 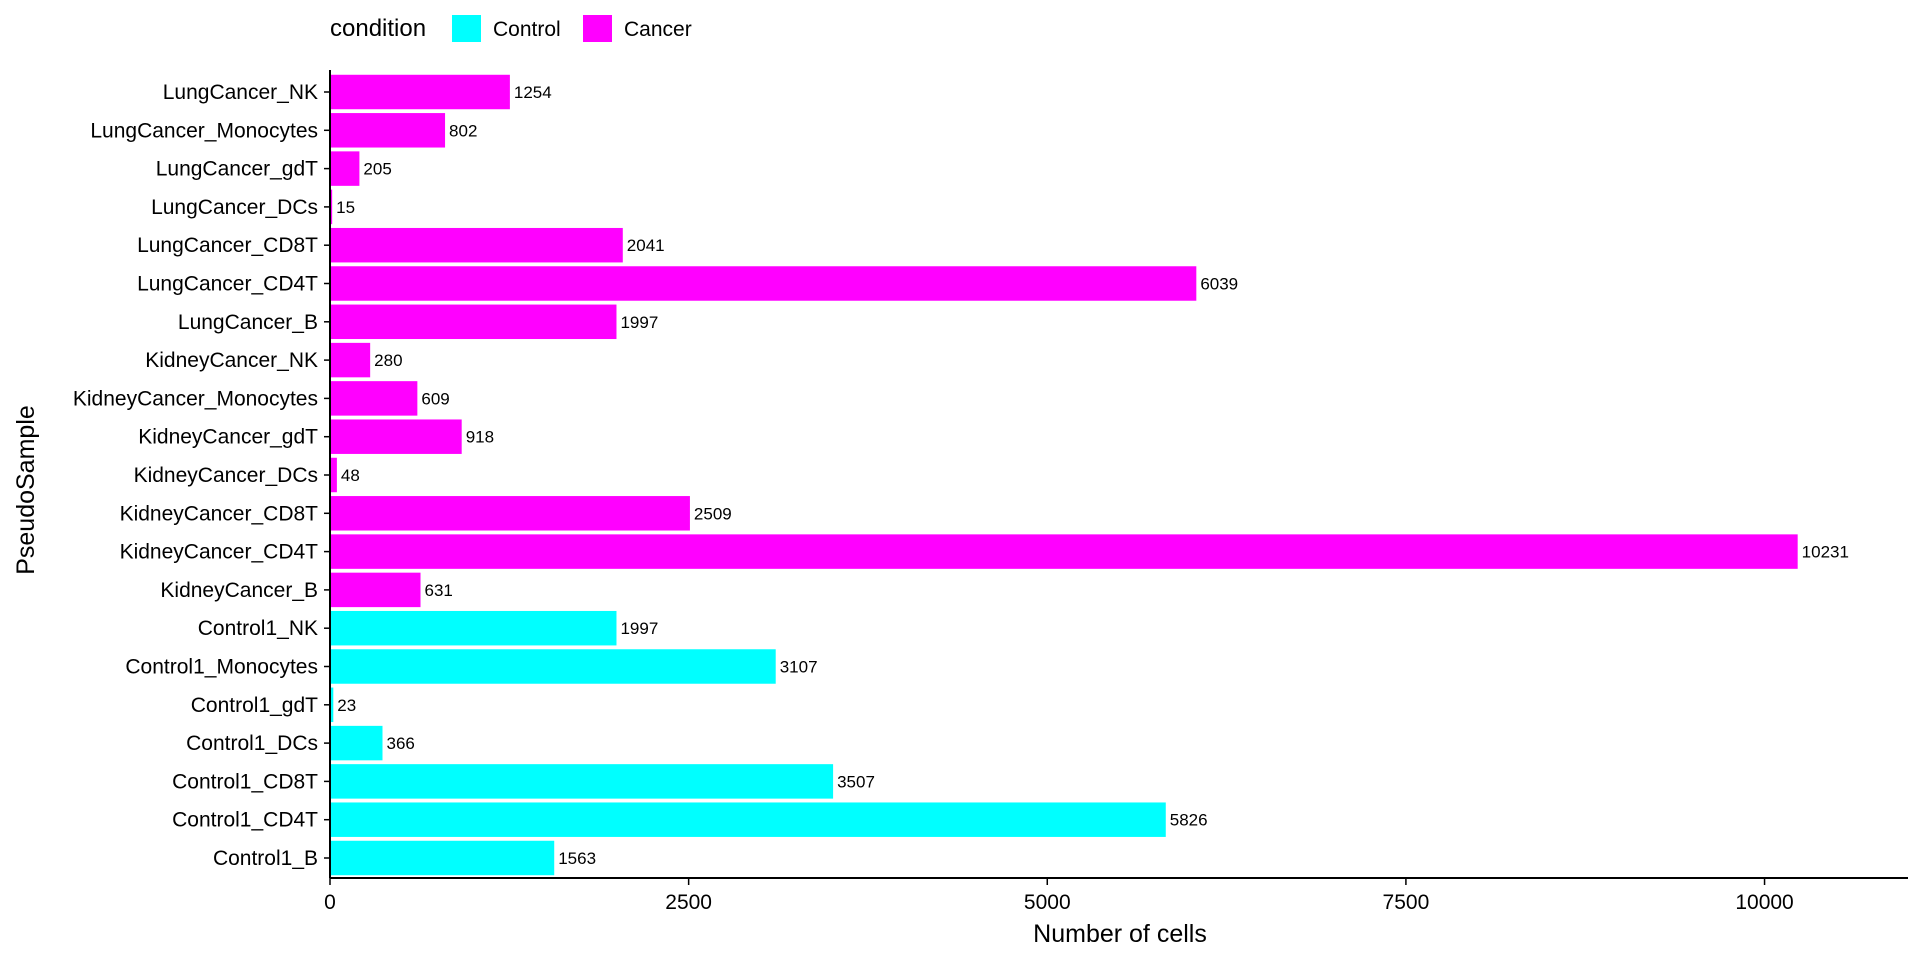 What do you see at coordinates (345, 168) in the screenshot?
I see `bar-LungCancer_gdT` at bounding box center [345, 168].